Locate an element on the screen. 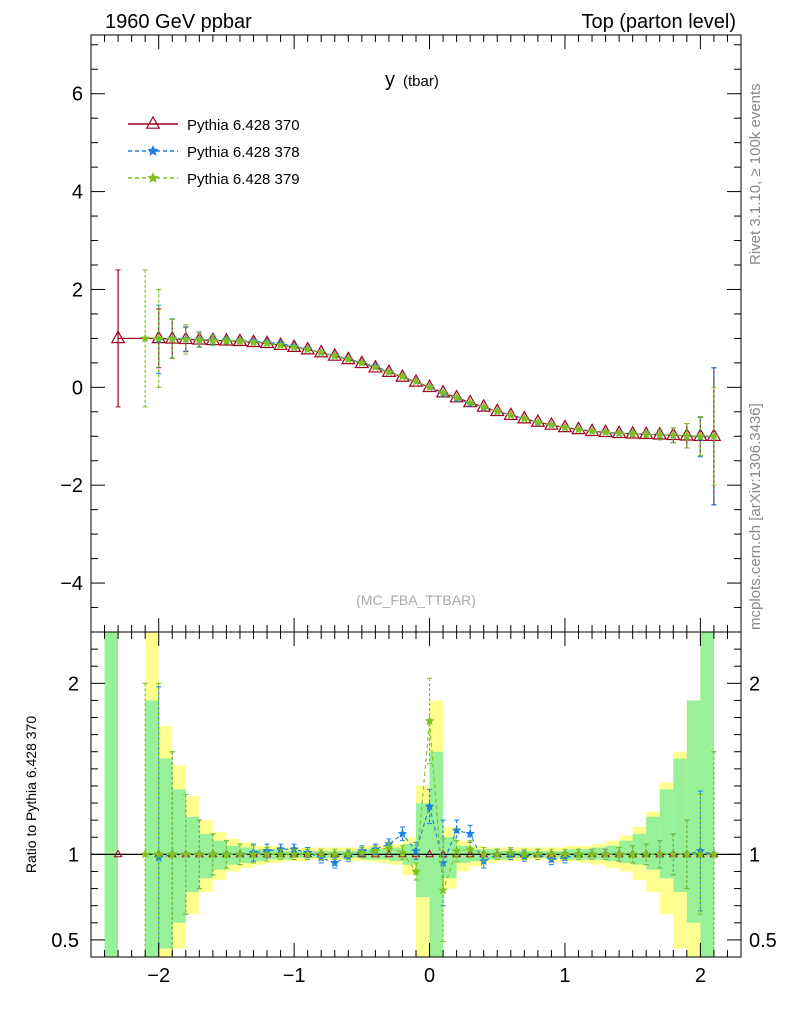 The height and width of the screenshot is (1024, 786). data-point-triangle is located at coordinates (118, 337).